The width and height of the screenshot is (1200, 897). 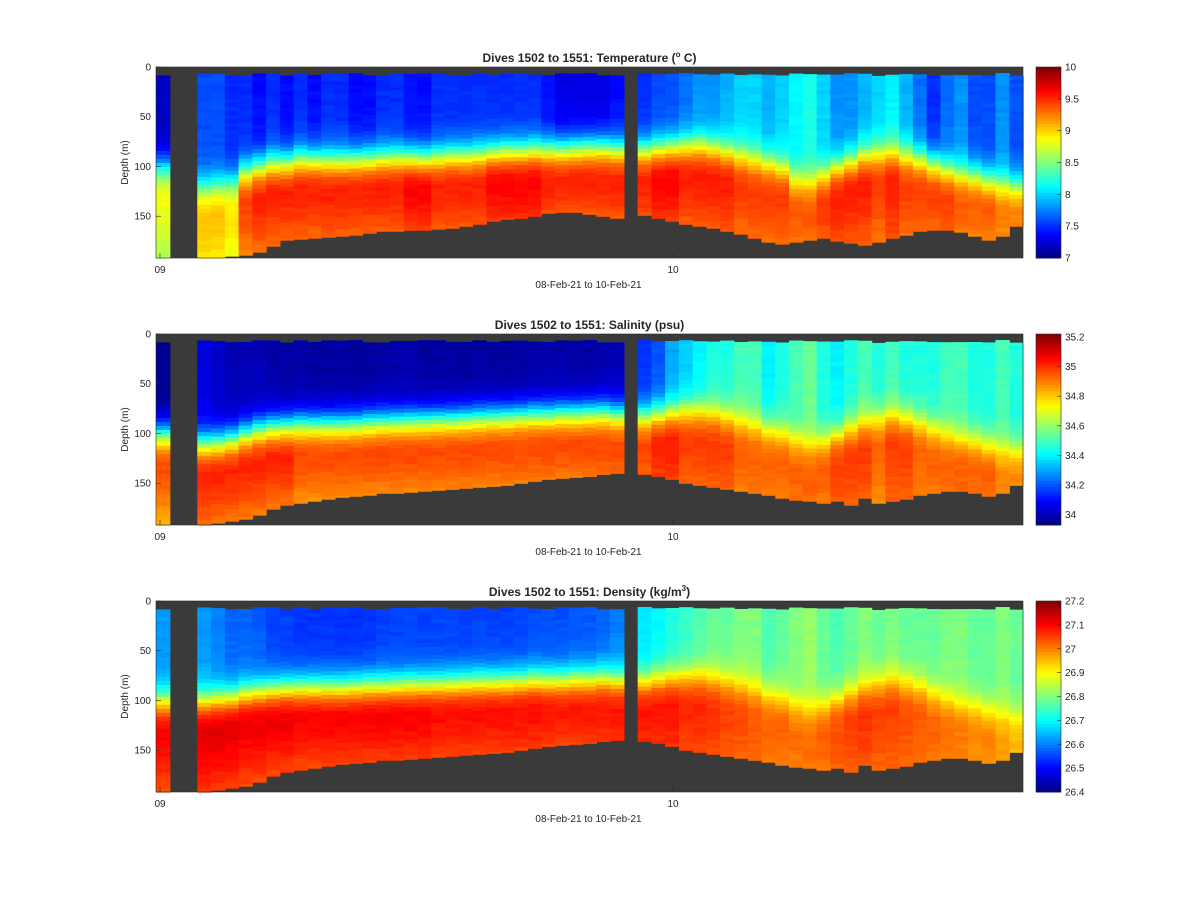 What do you see at coordinates (1071, 515) in the screenshot?
I see `colorbar-tick-label: 34` at bounding box center [1071, 515].